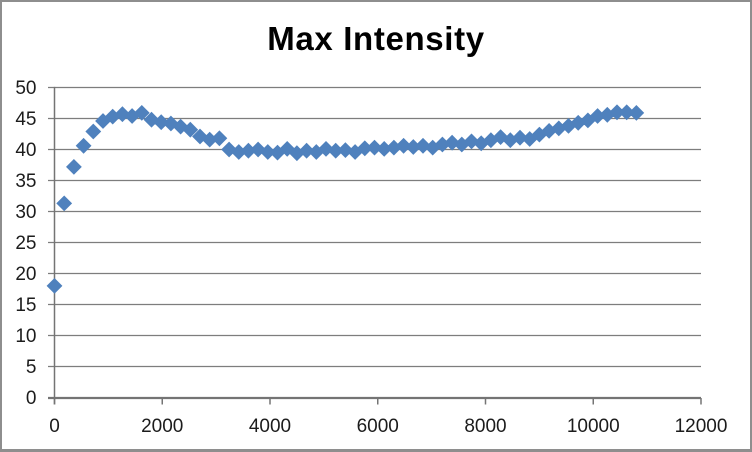 This screenshot has height=452, width=752. Describe the element at coordinates (25, 274) in the screenshot. I see `svg-text: 20` at that location.